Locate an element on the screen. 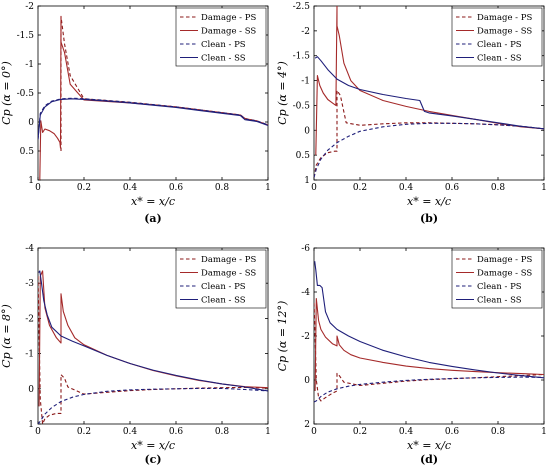 This screenshot has height=476, width=550. y-axis-label: Cp (α = 0°) is located at coordinates (6, 93).